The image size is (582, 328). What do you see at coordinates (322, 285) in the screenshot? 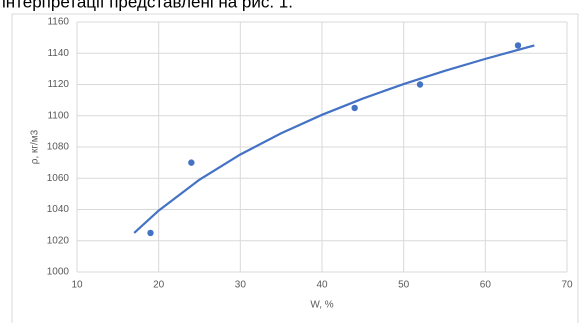
I see `x-tick-label: 40` at bounding box center [322, 285].